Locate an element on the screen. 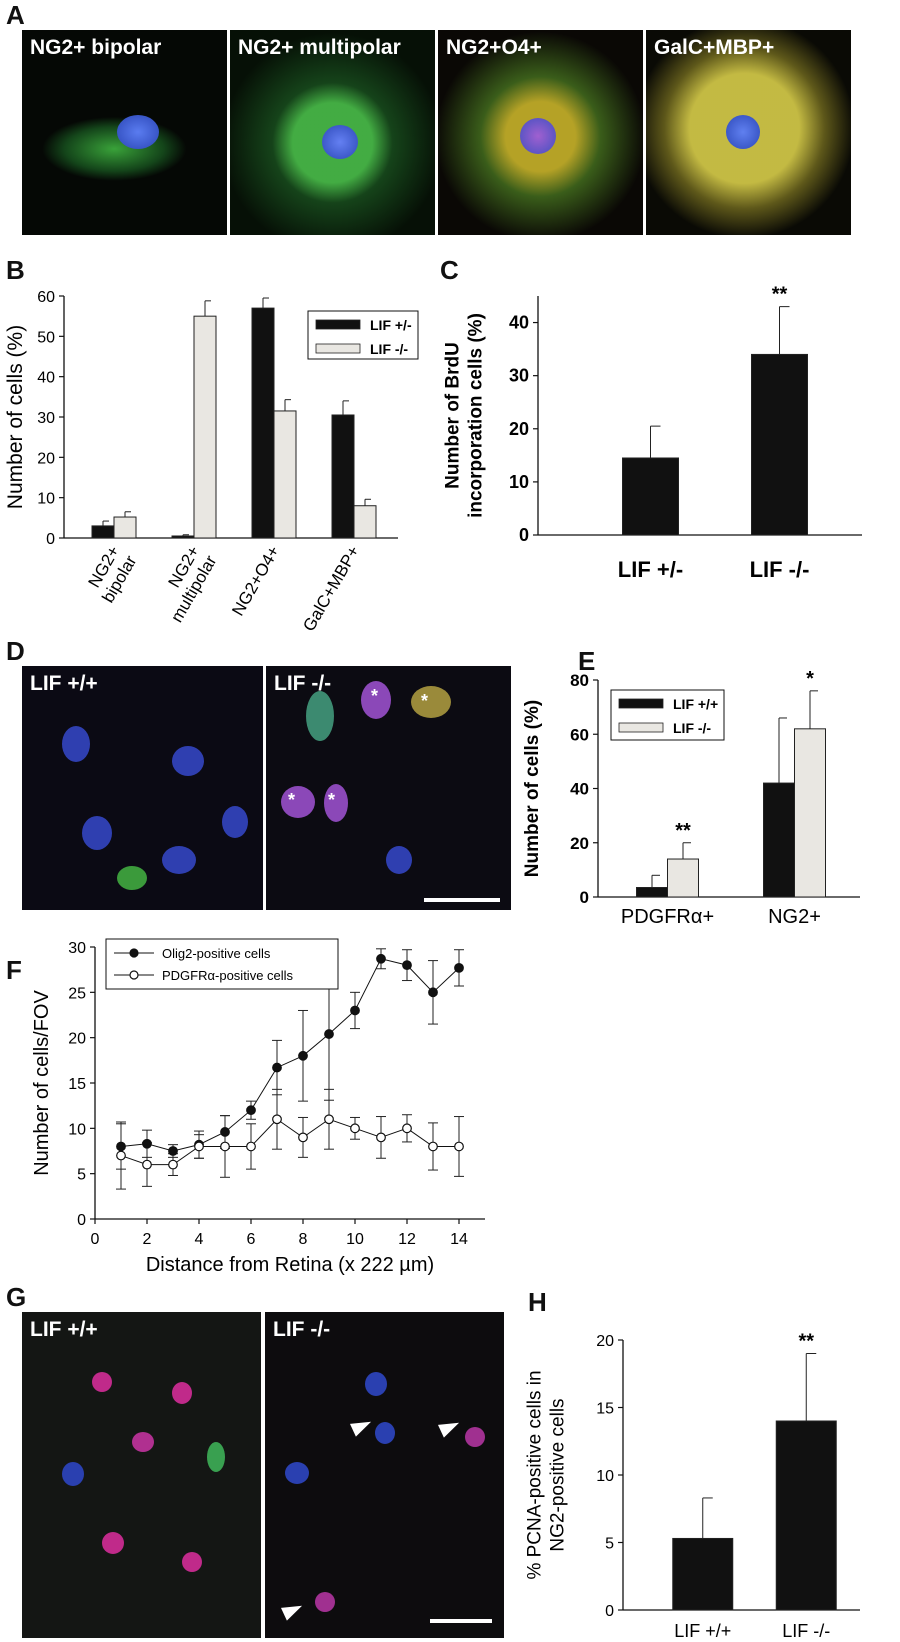  x-category-label: LIF +/- is located at coordinates (650, 569).